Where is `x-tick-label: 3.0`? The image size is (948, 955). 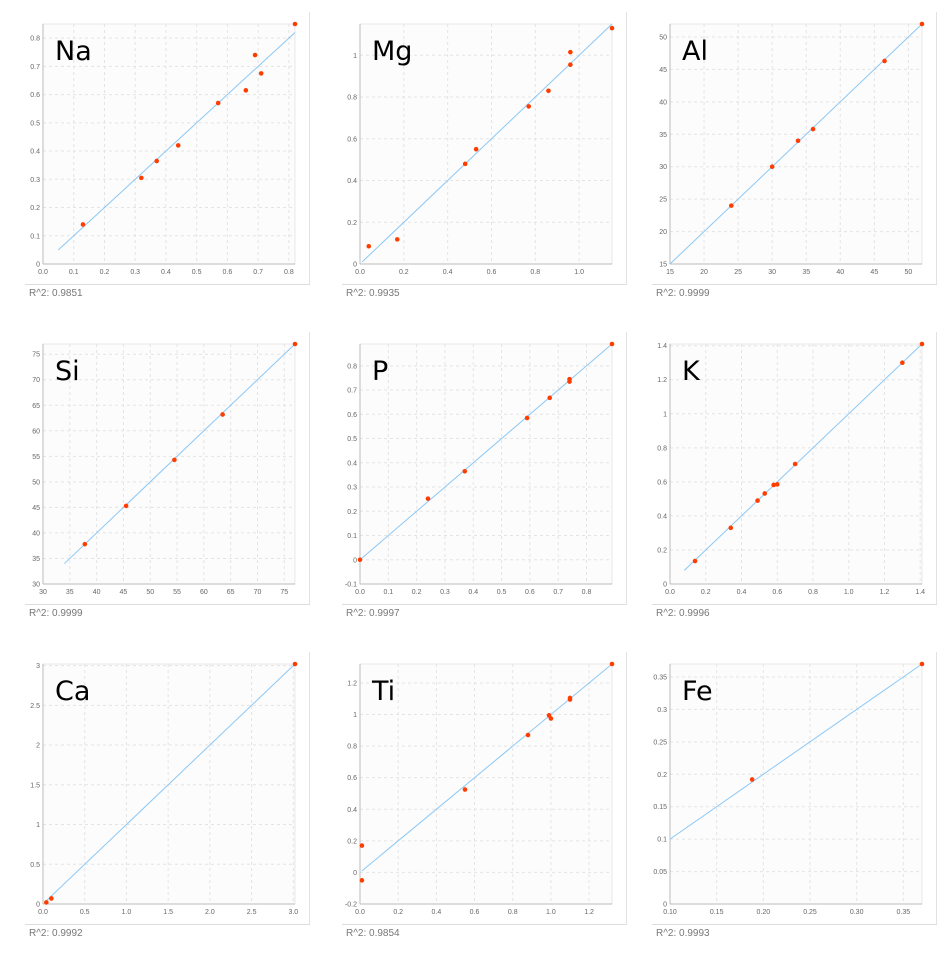 x-tick-label: 3.0 is located at coordinates (293, 912).